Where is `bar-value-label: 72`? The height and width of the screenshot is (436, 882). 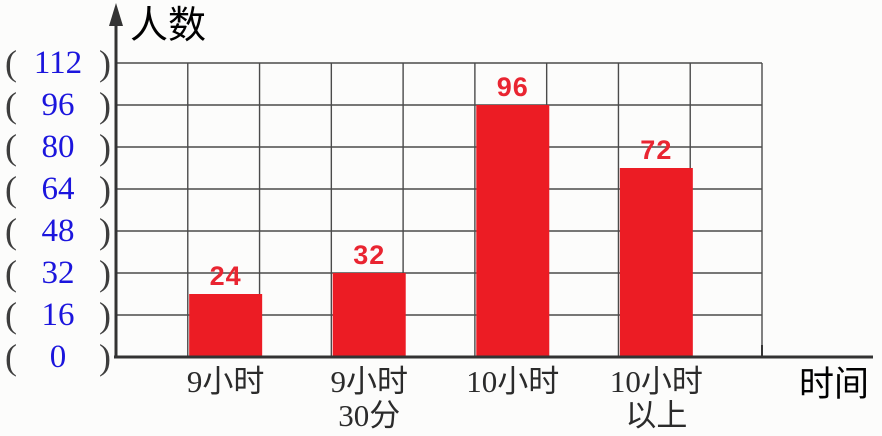
bar-value-label: 72 is located at coordinates (656, 150).